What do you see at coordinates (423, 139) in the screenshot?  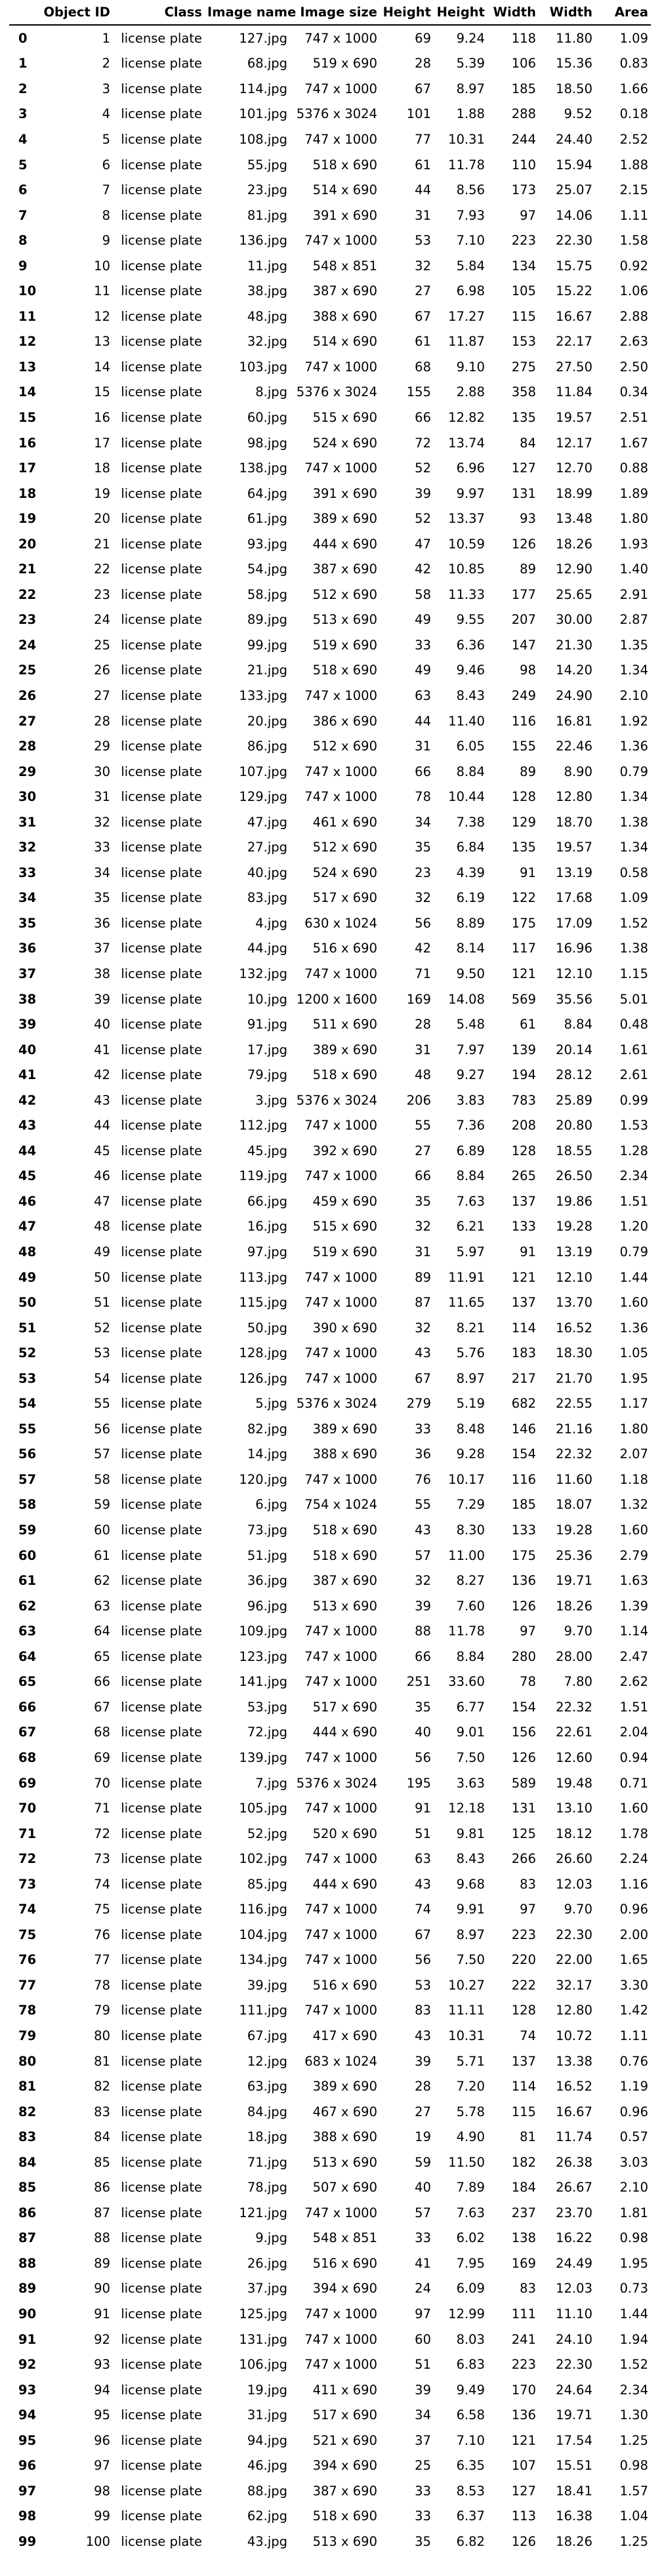 I see `height-px-cell: 77` at bounding box center [423, 139].